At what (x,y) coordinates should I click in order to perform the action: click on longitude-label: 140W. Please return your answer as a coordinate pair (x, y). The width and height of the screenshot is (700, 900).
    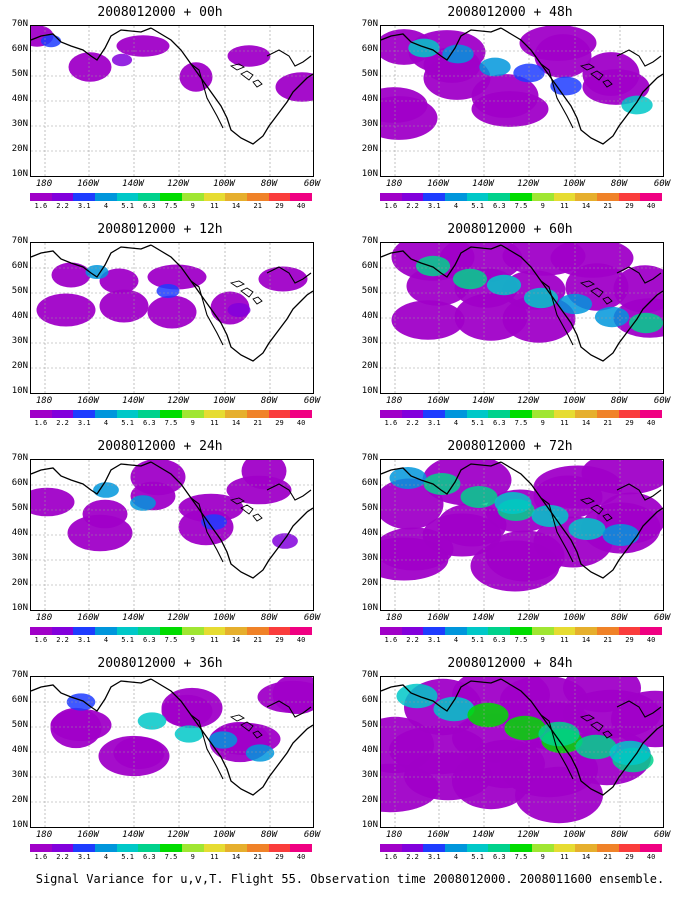
    Looking at the image, I should click on (483, 401).